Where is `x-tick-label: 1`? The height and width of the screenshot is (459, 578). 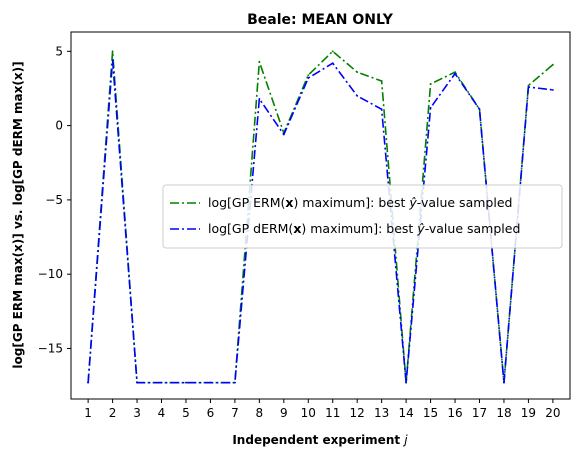
x-tick-label: 1 is located at coordinates (88, 413).